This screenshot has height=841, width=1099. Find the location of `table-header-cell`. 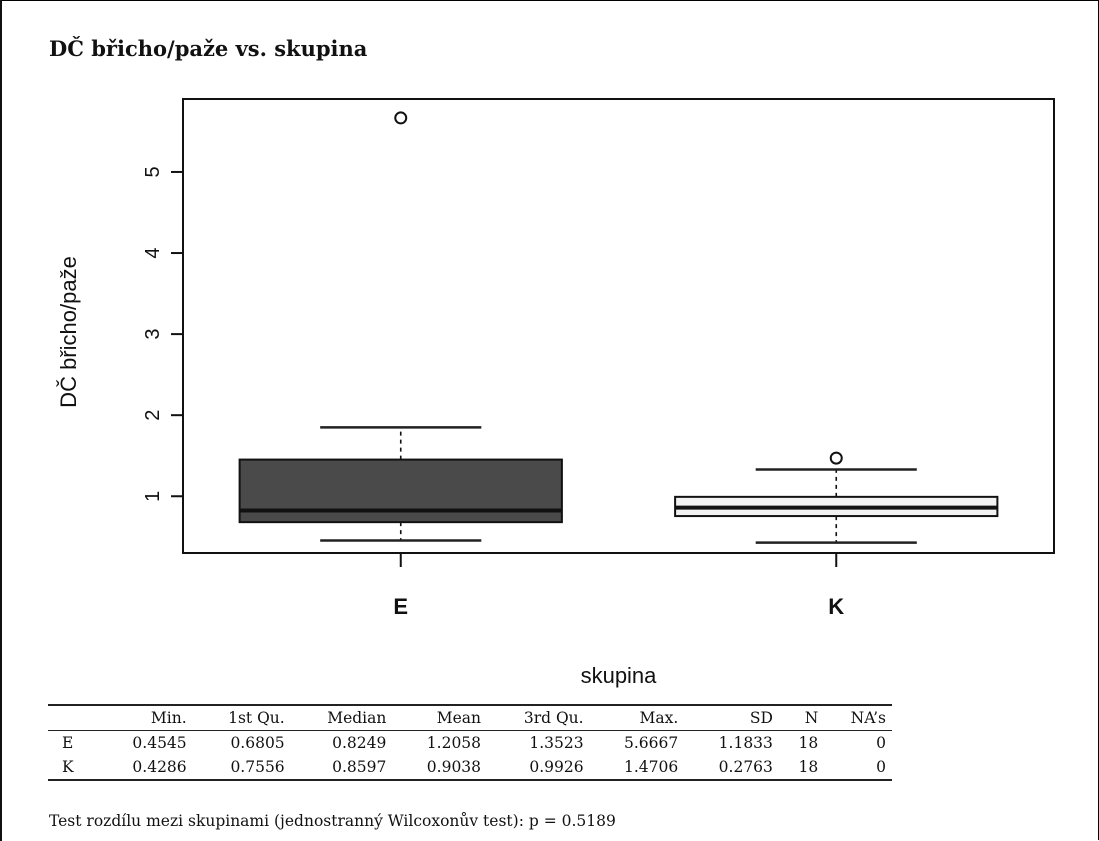

table-header-cell is located at coordinates (73, 718).